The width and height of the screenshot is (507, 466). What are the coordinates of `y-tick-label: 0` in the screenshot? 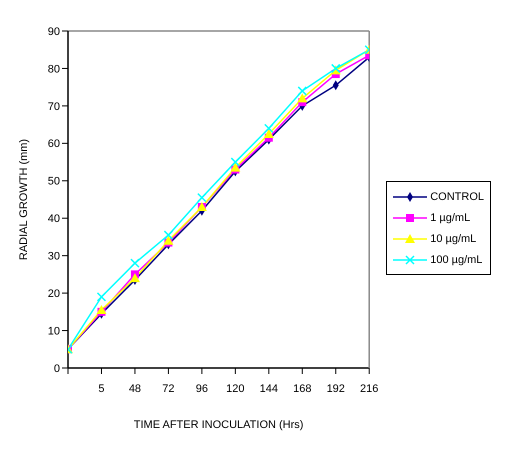 It's located at (57, 368).